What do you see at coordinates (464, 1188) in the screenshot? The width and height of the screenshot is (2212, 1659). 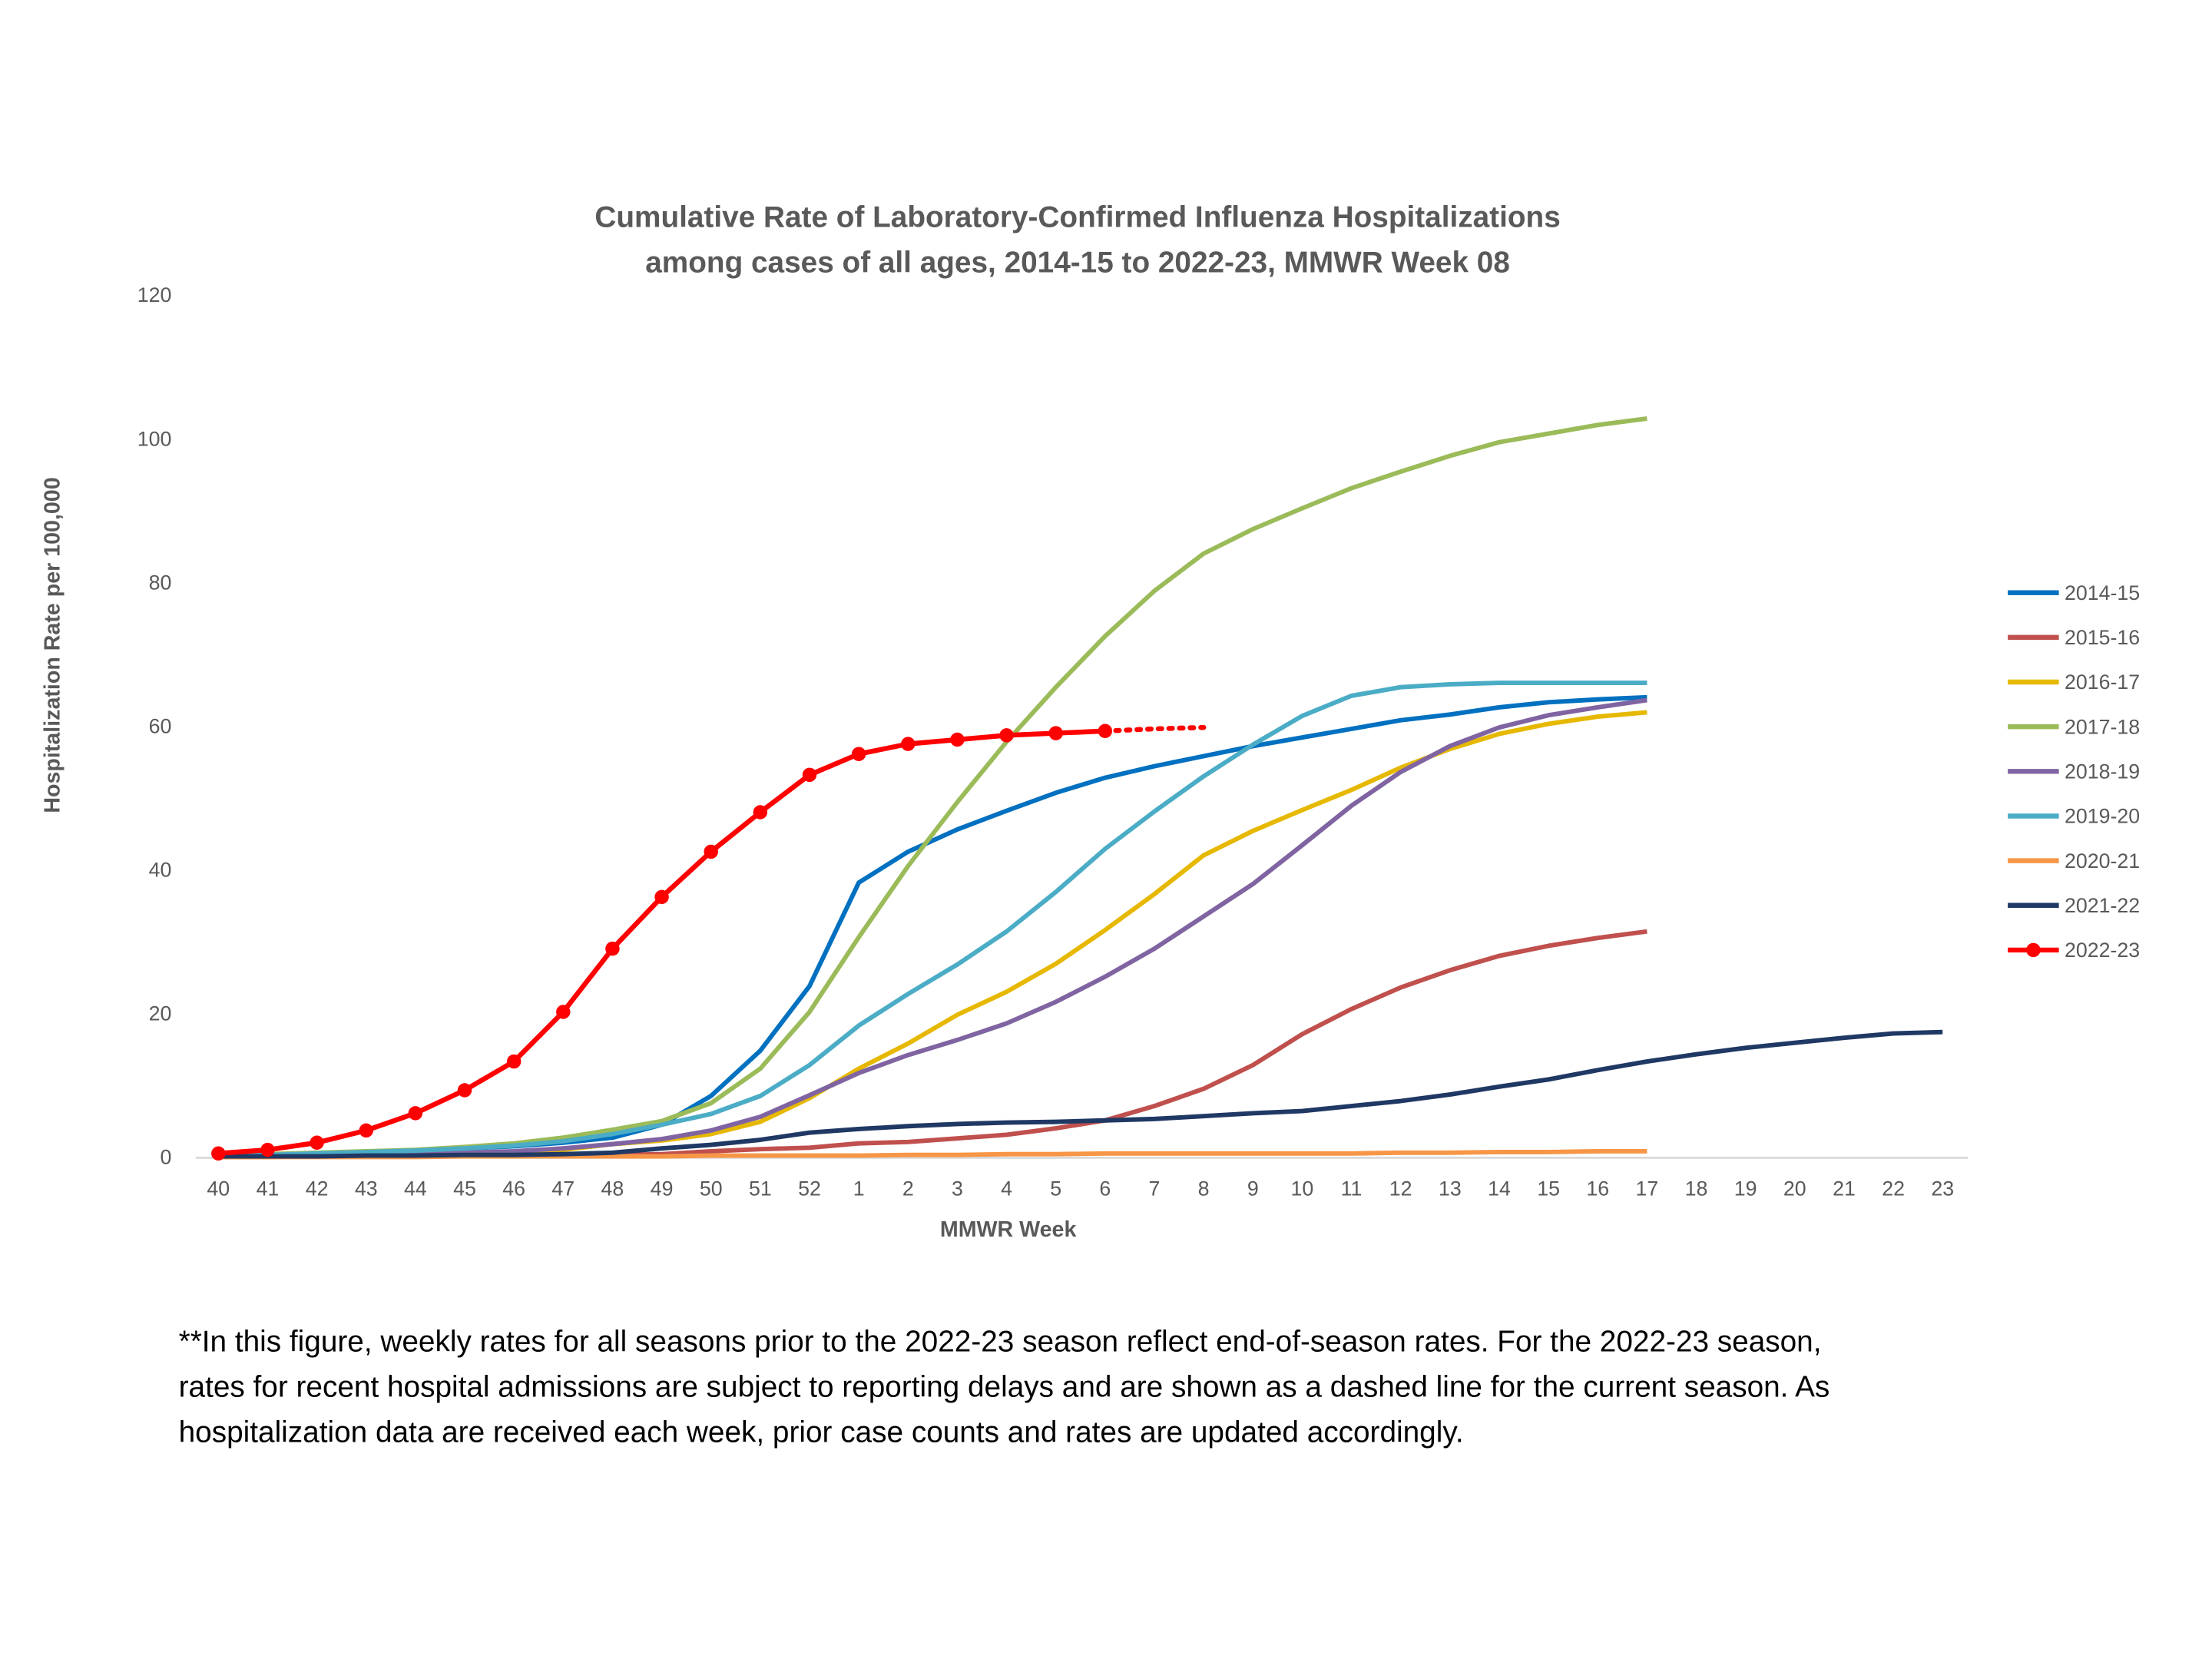 I see `x-tick-label: 45` at bounding box center [464, 1188].